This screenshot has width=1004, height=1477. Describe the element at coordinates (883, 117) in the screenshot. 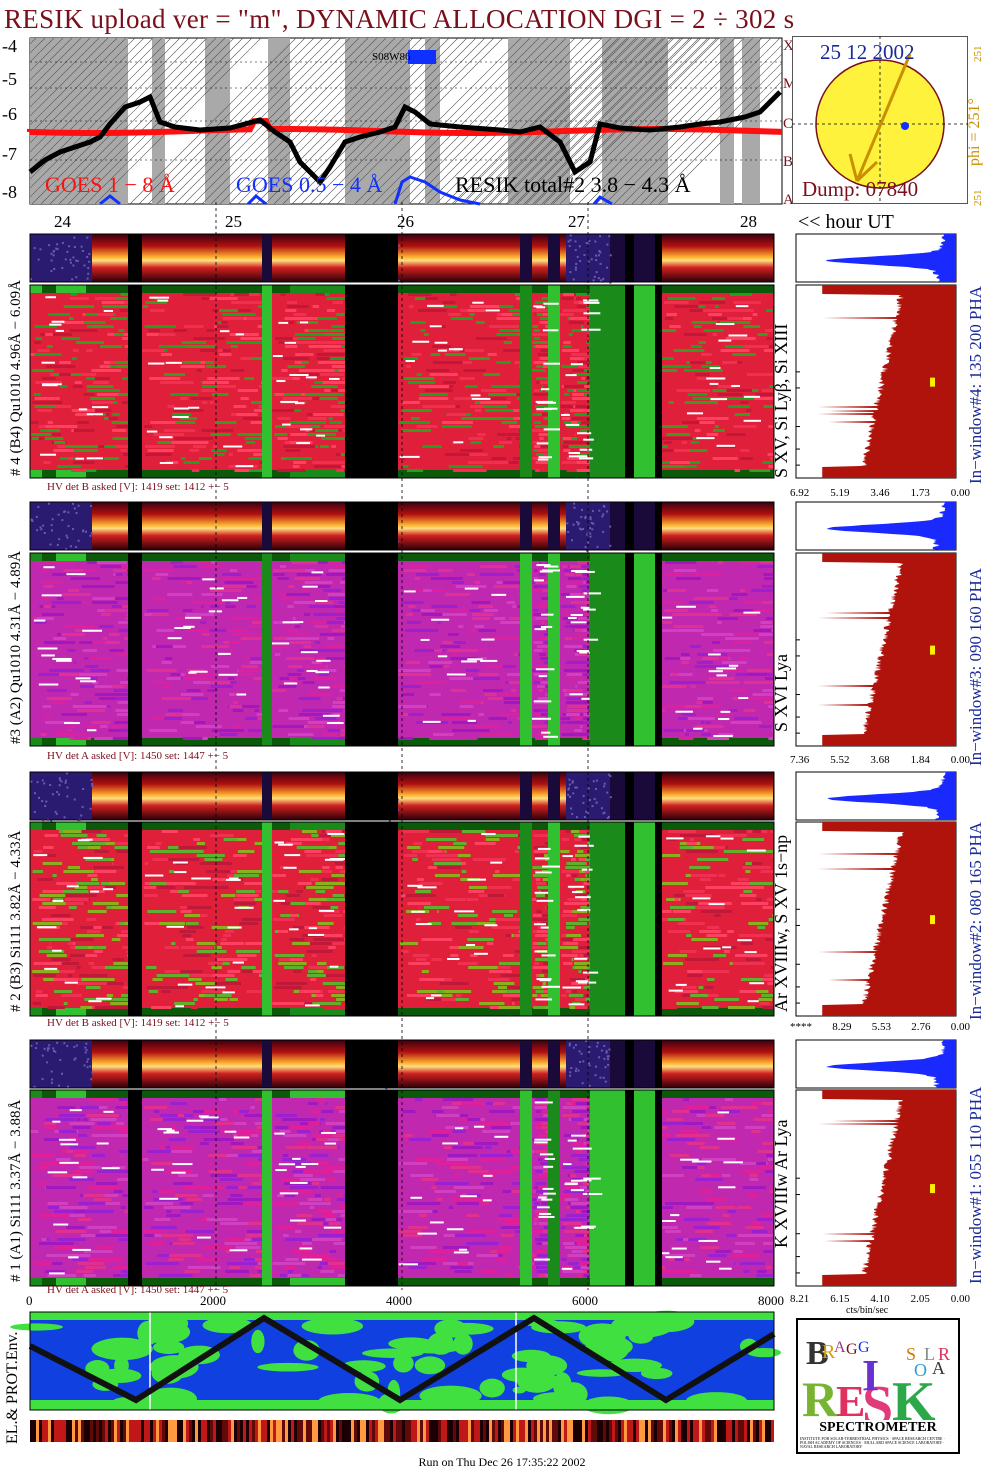

I see `phi-direction-line` at that location.